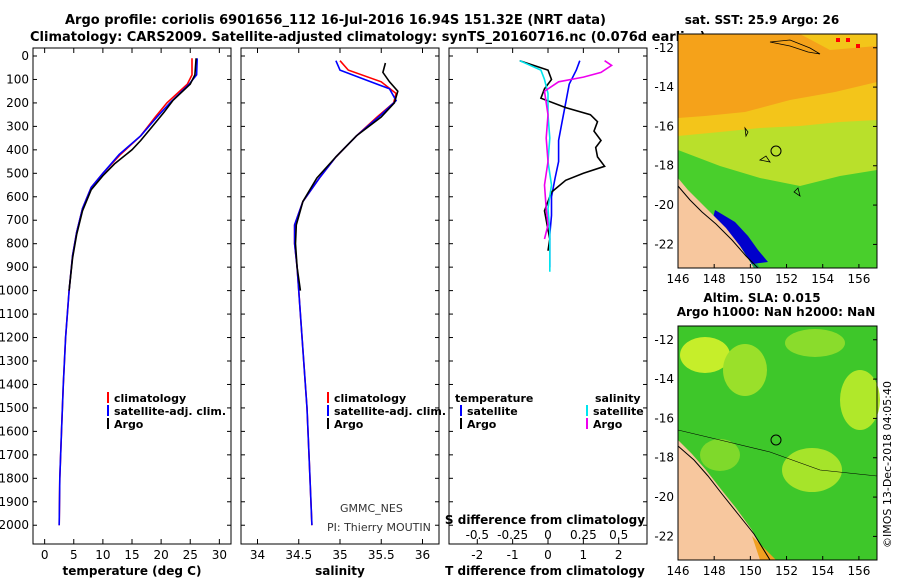  I want to click on temperature-series, so click(128, 292).